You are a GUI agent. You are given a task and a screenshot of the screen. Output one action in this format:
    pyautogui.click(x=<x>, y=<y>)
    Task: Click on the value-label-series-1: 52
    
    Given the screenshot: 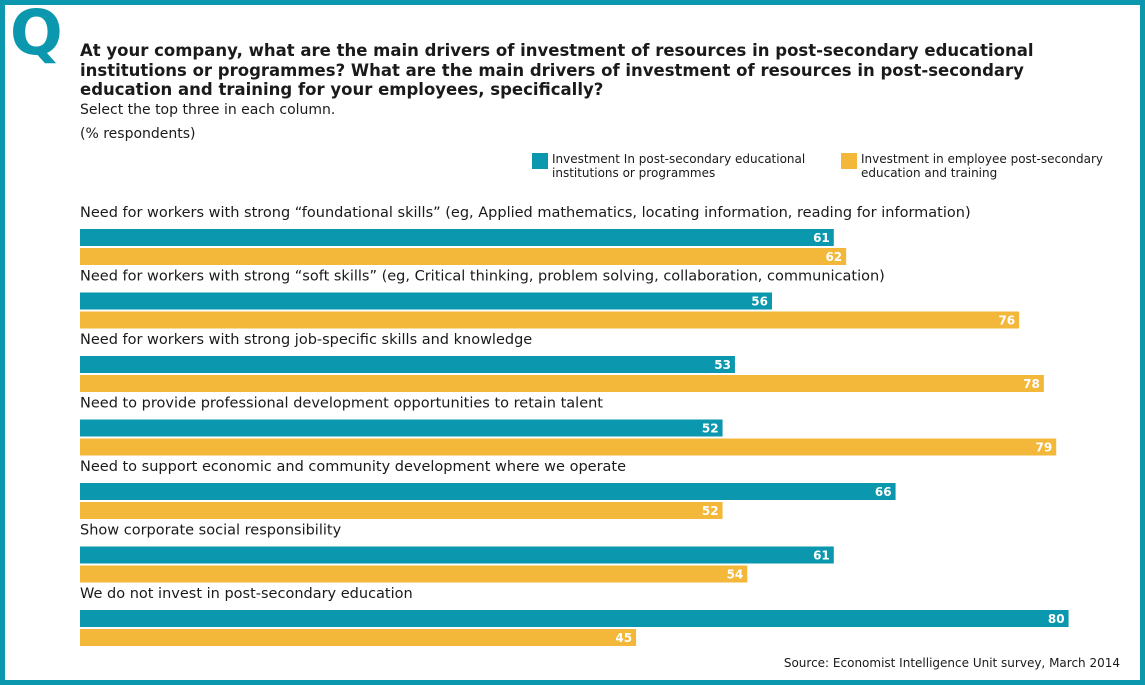 What is the action you would take?
    pyautogui.click(x=710, y=429)
    